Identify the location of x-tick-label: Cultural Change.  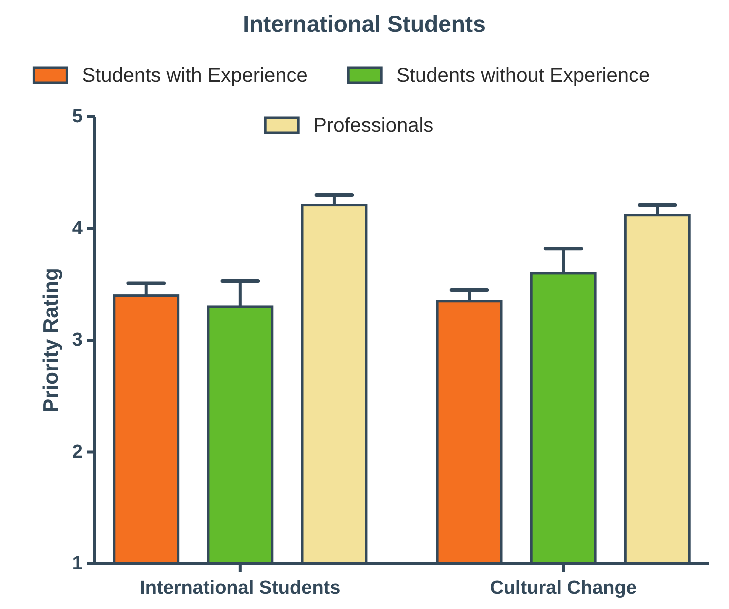
(563, 588).